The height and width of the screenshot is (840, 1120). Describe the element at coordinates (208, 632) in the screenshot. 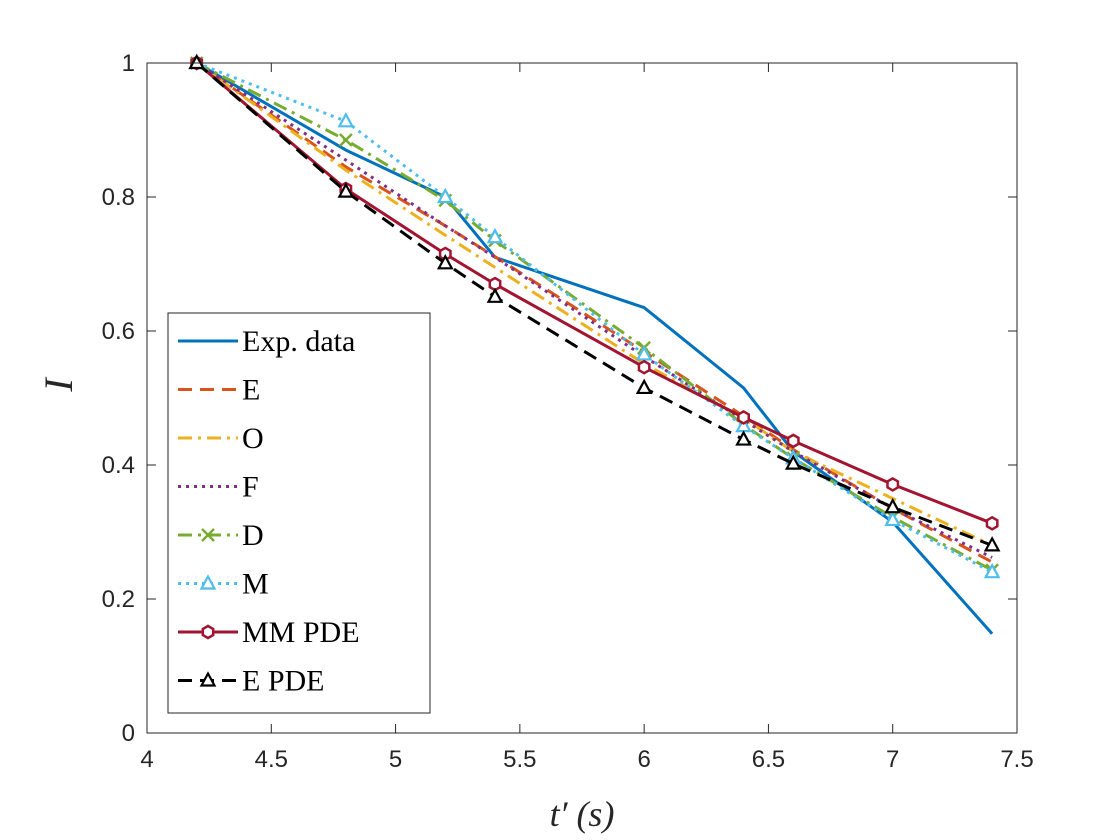

I see `legend-marker-mm-pde` at that location.